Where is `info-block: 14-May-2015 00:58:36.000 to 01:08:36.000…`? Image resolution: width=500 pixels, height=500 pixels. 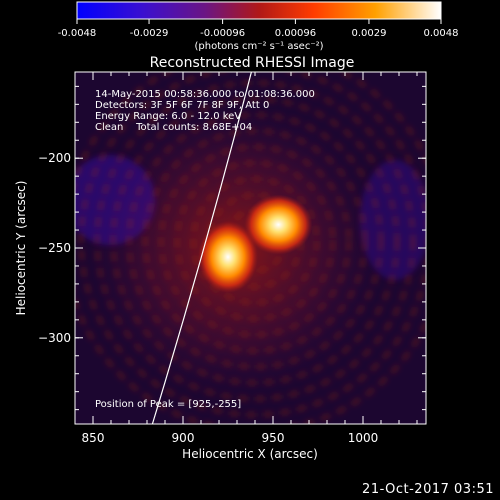 info-block: 14-May-2015 00:58:36.000 to 01:08:36.000… is located at coordinates (205, 111).